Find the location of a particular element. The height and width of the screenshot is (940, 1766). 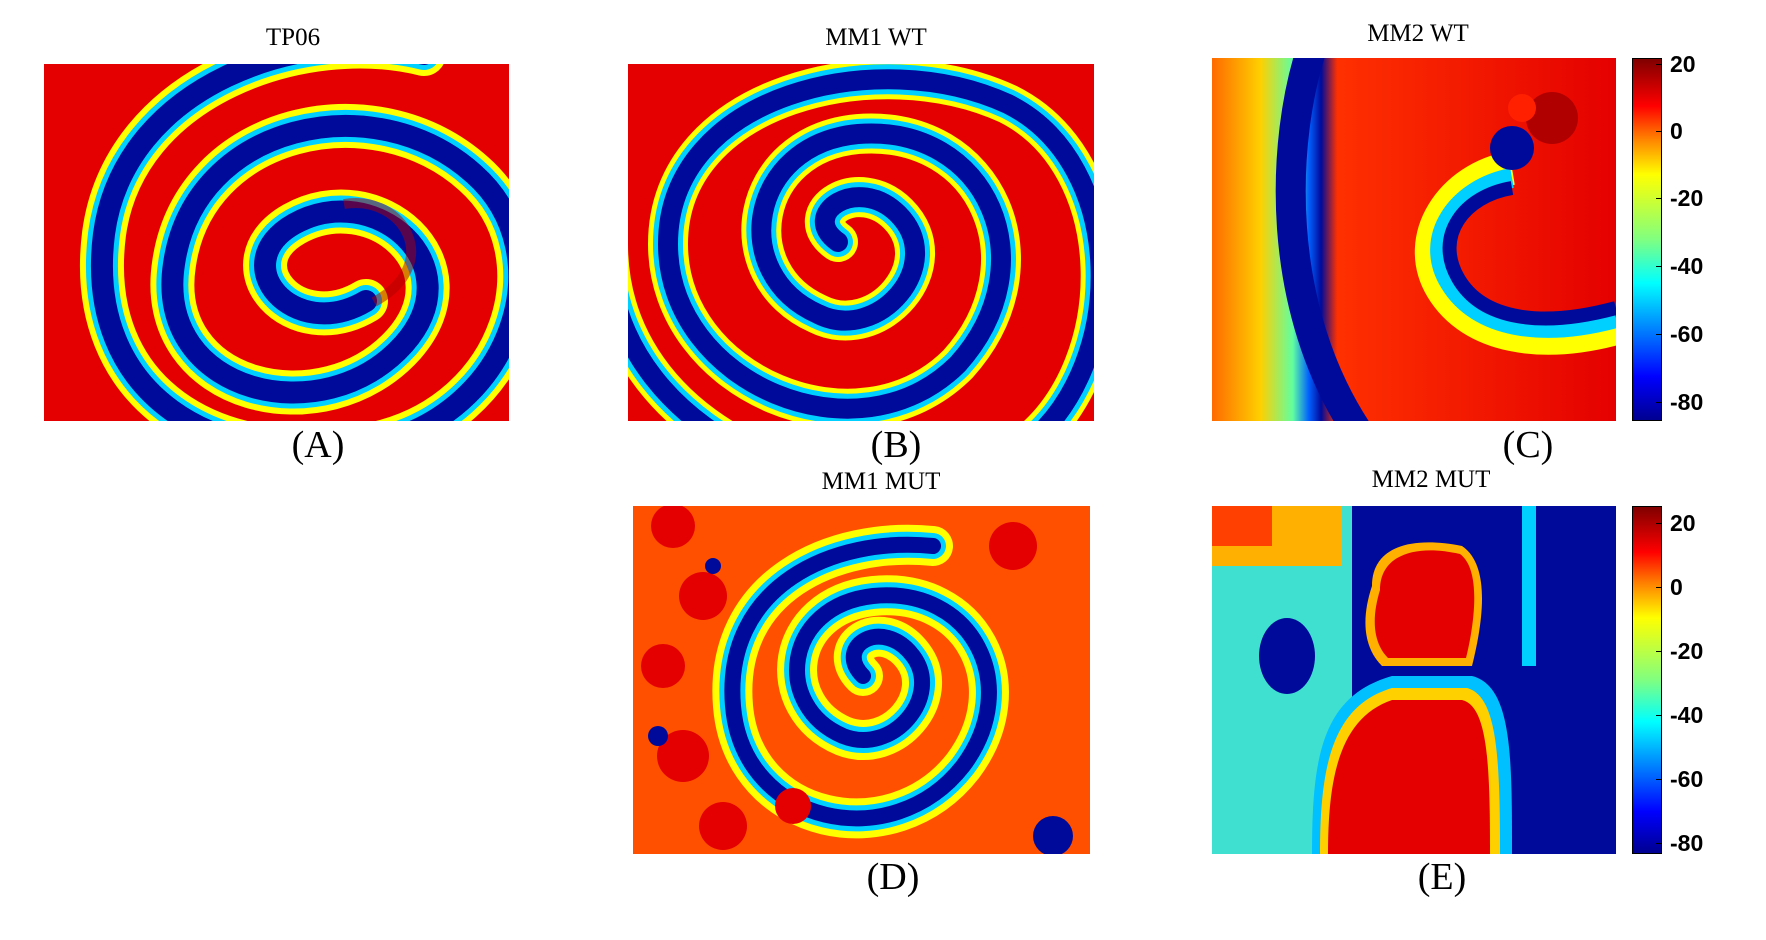

panel-d-label: (D) is located at coordinates (893, 877).